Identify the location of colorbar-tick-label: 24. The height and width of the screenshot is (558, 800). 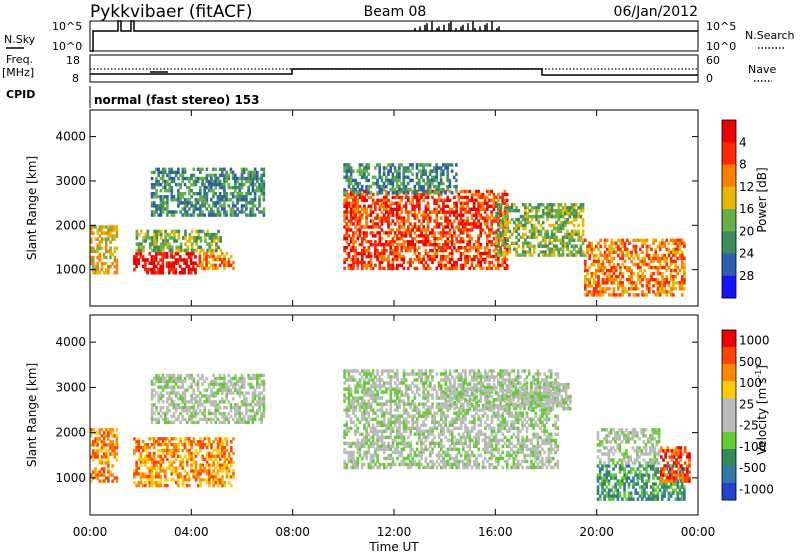
(746, 254).